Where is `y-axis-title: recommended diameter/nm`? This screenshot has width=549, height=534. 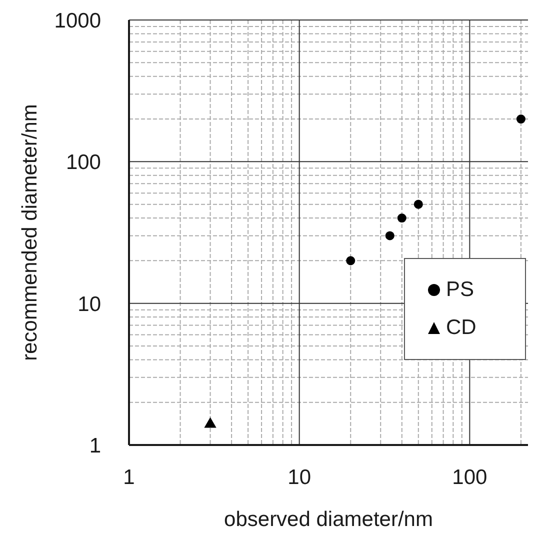 y-axis-title: recommended diameter/nm is located at coordinates (30, 232).